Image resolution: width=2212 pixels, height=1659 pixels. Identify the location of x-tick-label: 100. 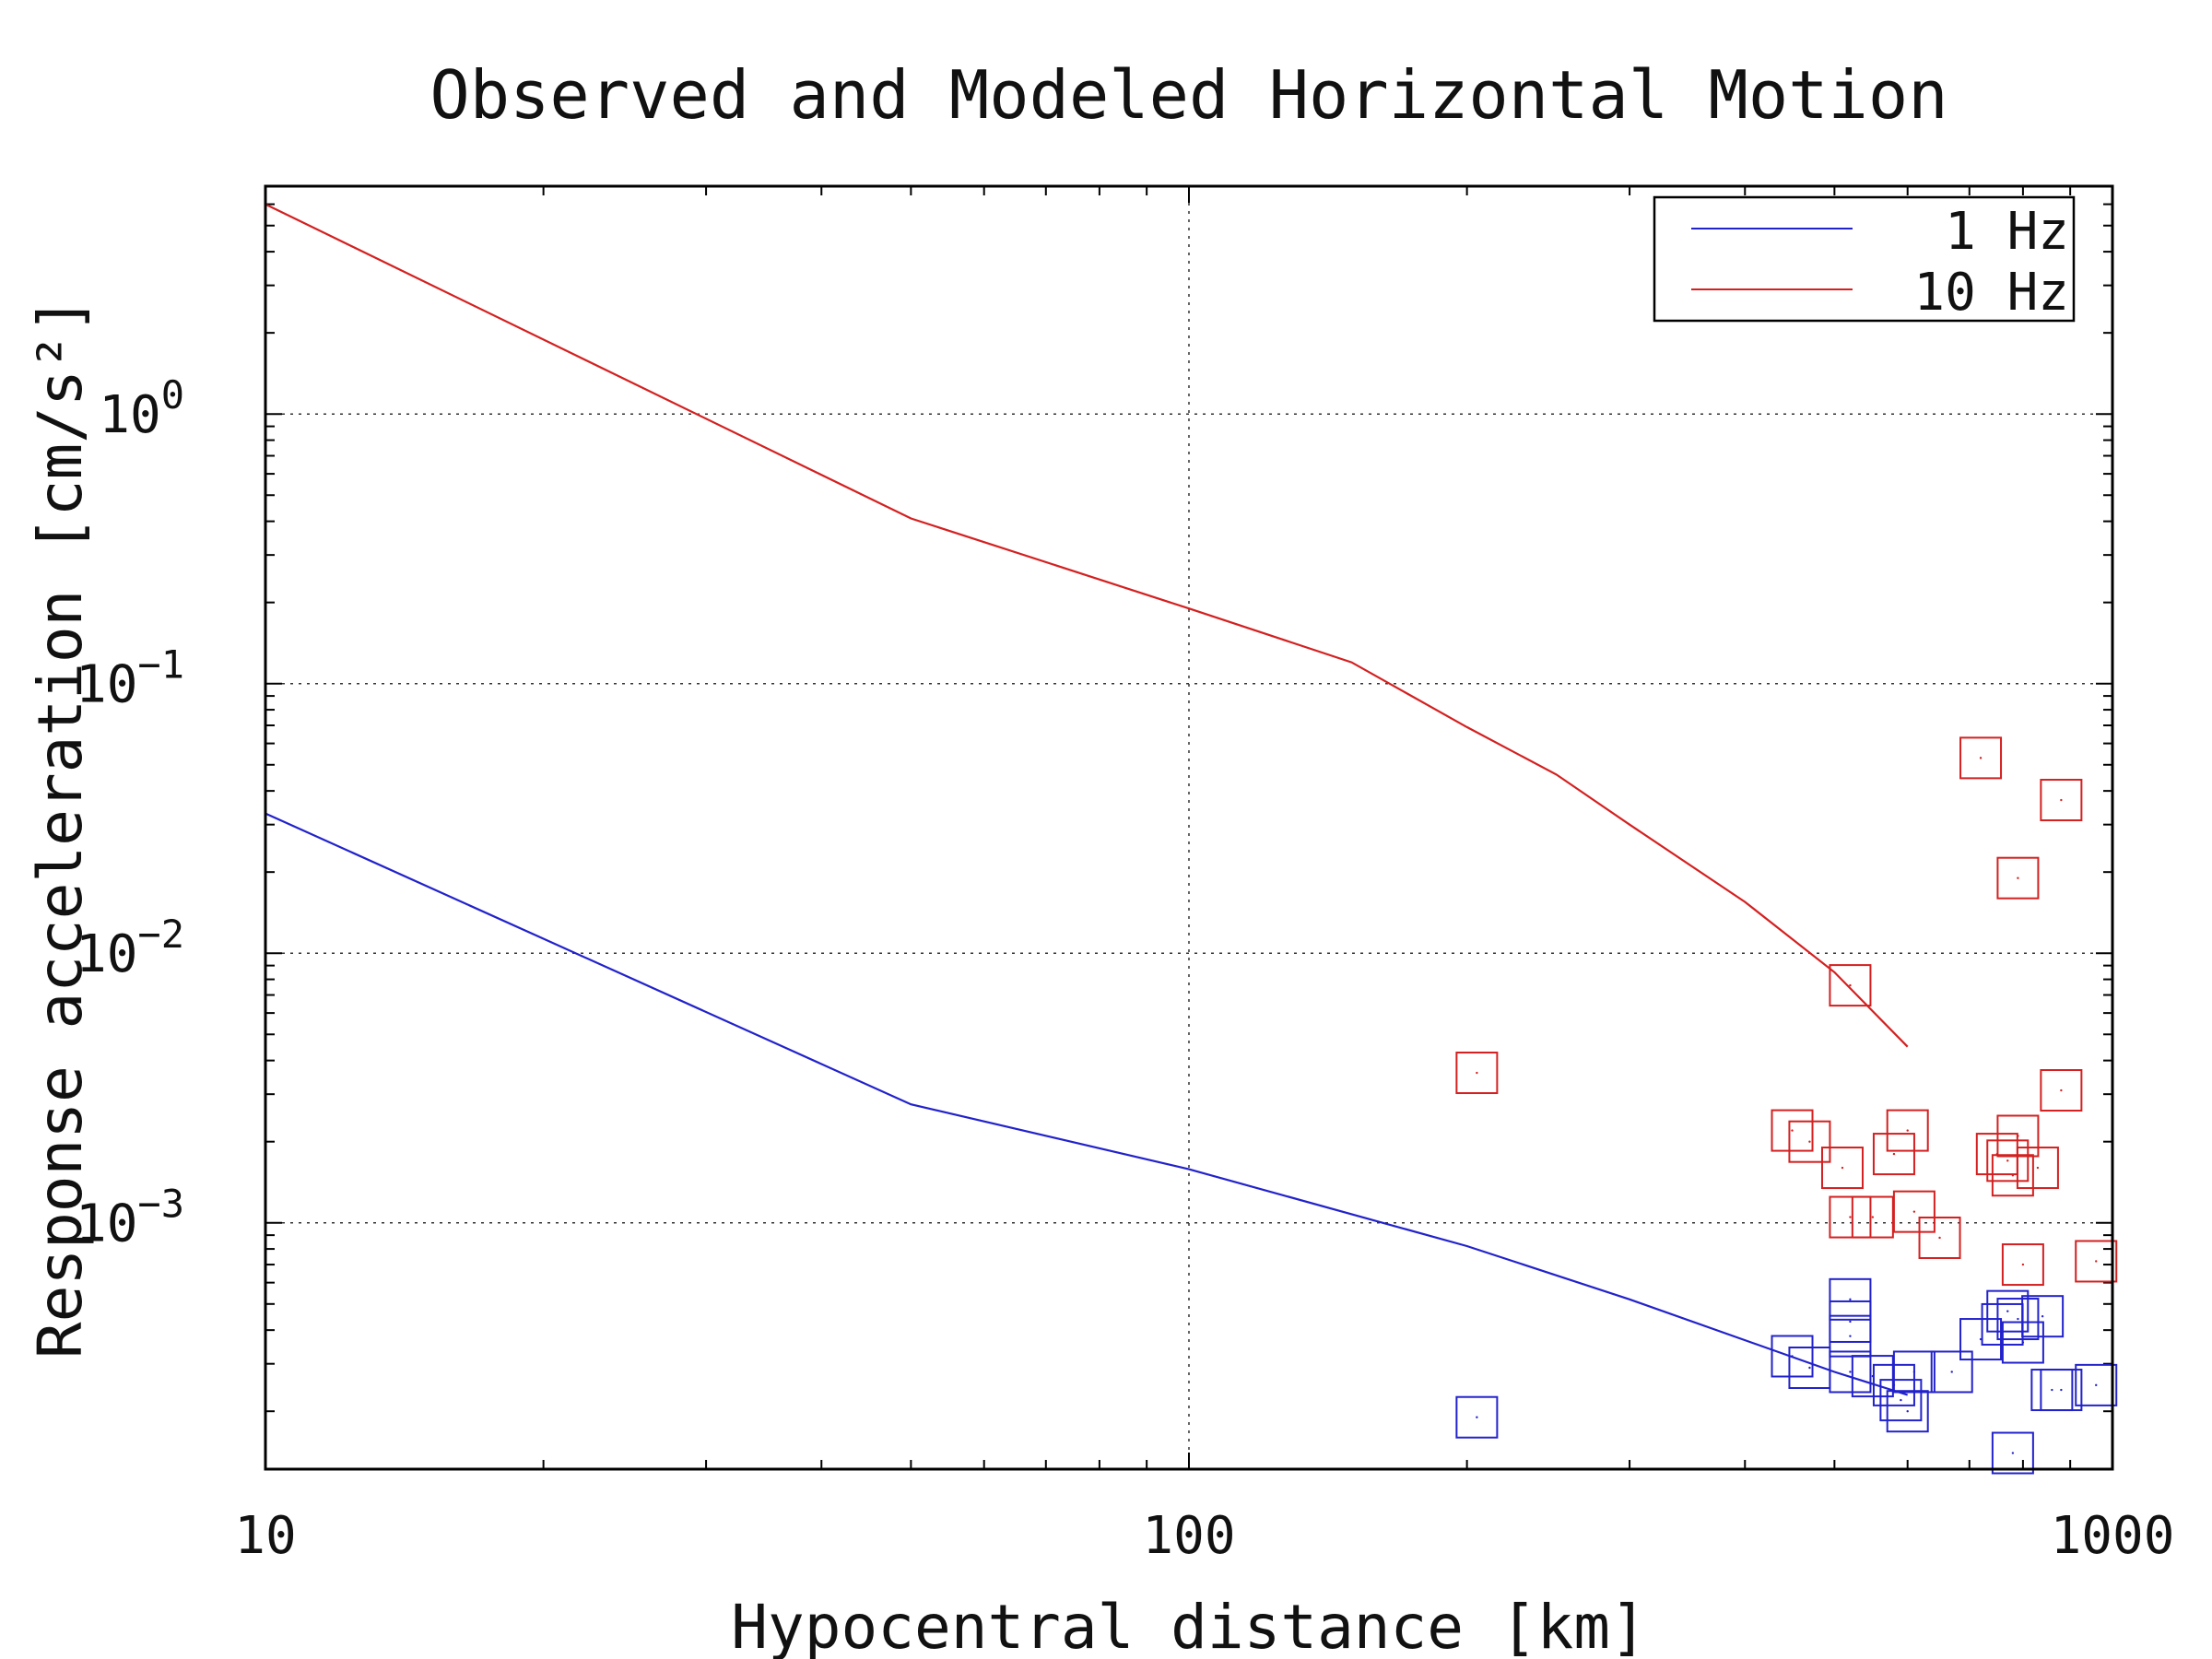
(1188, 1536).